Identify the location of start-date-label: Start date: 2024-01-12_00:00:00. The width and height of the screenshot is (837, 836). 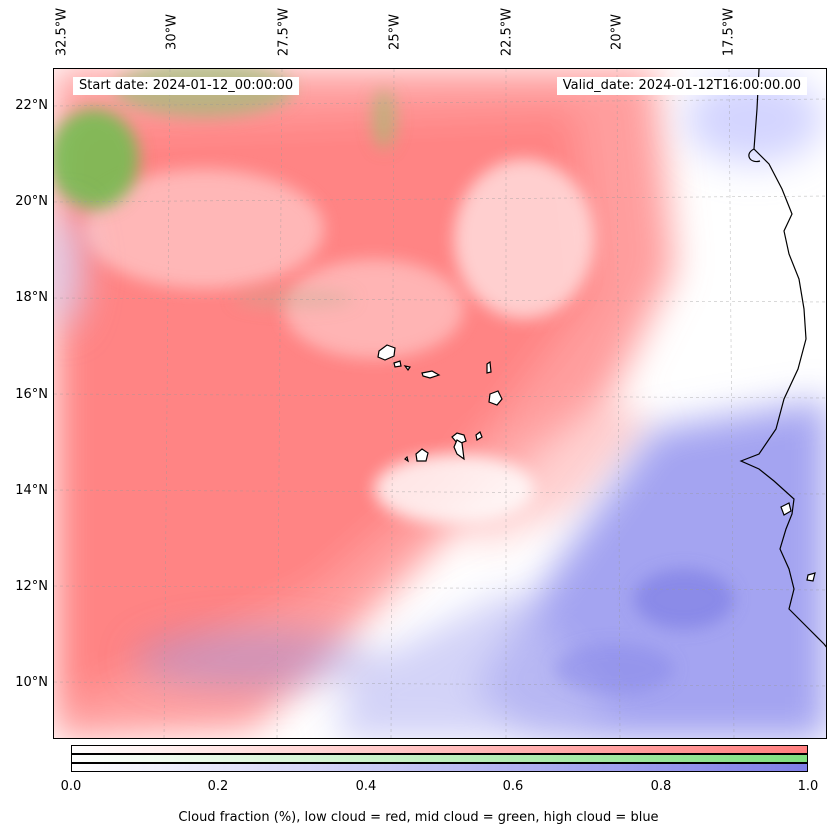
(186, 86).